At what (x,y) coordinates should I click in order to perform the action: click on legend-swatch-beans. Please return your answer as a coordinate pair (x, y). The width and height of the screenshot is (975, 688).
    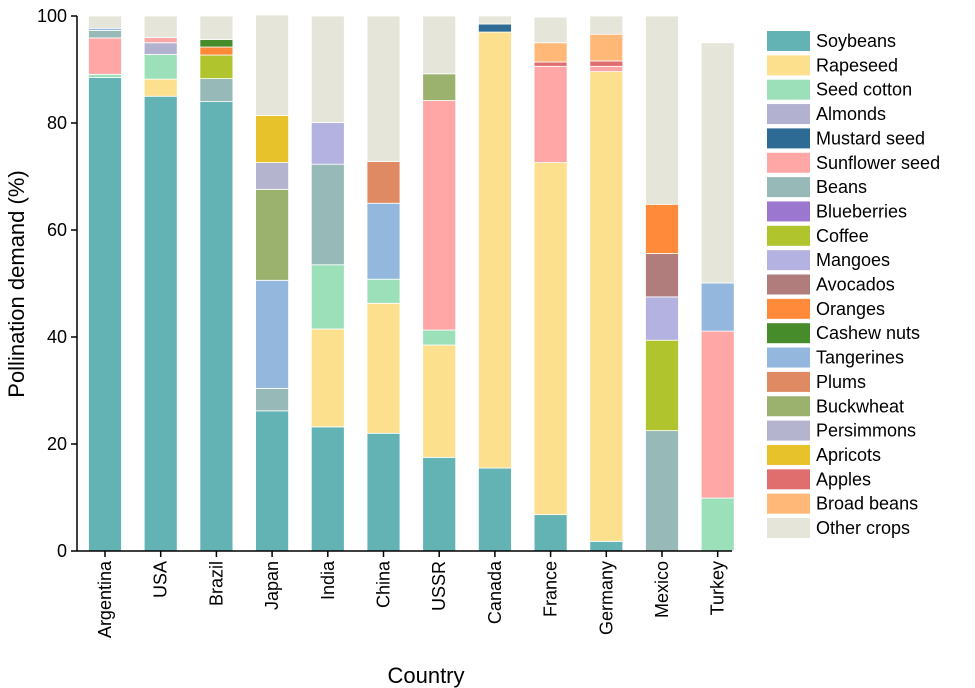
    Looking at the image, I should click on (788, 187).